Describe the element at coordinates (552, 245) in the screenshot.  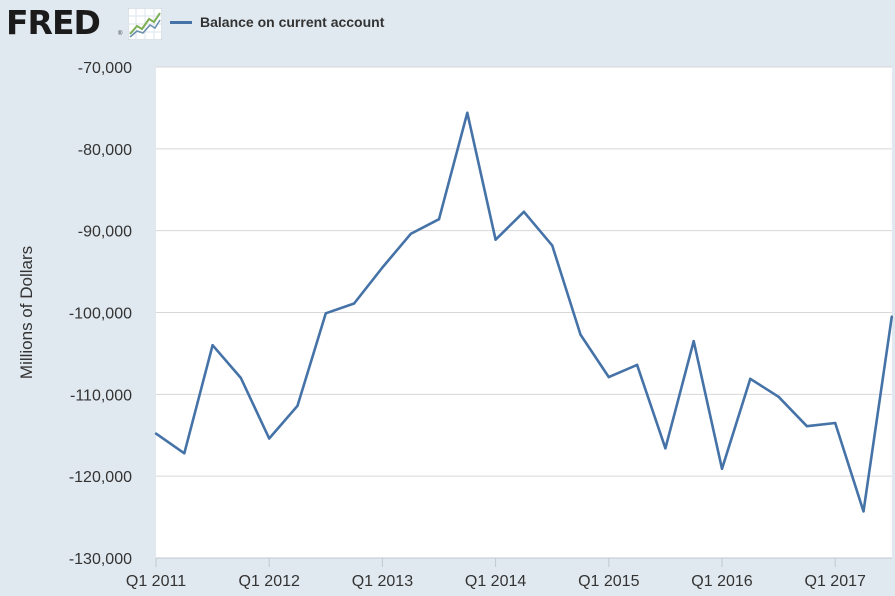
I see `data-point: Q3 2014: -91,800` at that location.